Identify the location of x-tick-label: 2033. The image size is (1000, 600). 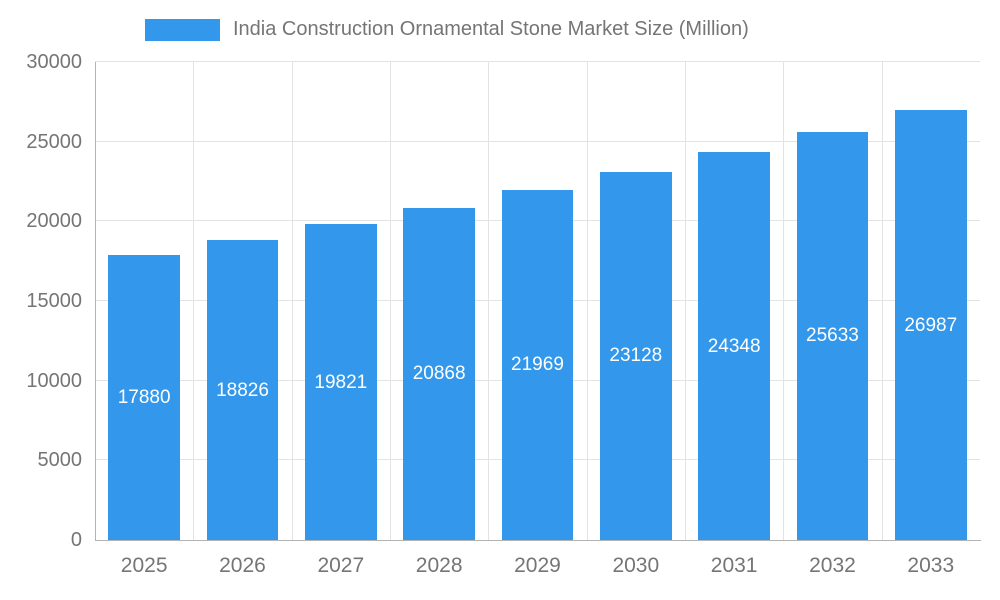
(931, 565).